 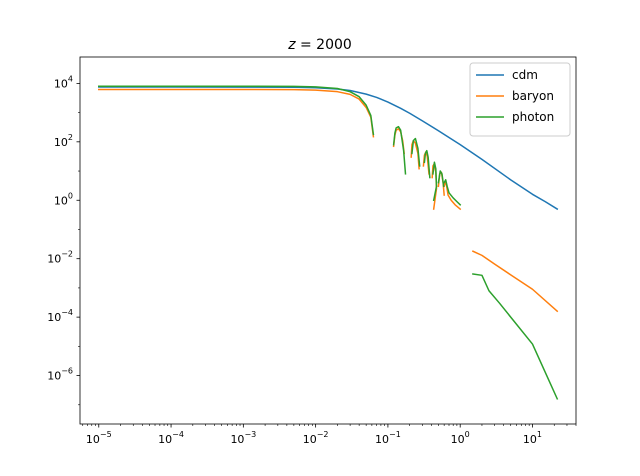 I want to click on legend-label-photon: photon, so click(x=533, y=117).